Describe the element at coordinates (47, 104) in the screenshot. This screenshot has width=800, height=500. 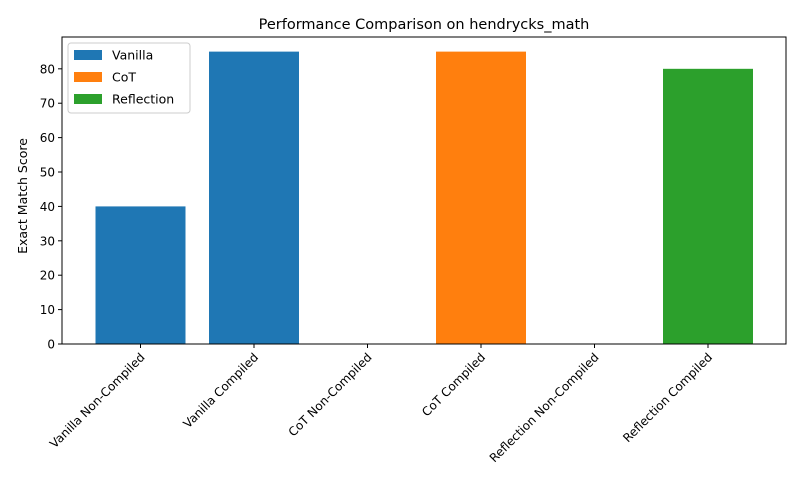
I see `y-tick-label: 70` at that location.